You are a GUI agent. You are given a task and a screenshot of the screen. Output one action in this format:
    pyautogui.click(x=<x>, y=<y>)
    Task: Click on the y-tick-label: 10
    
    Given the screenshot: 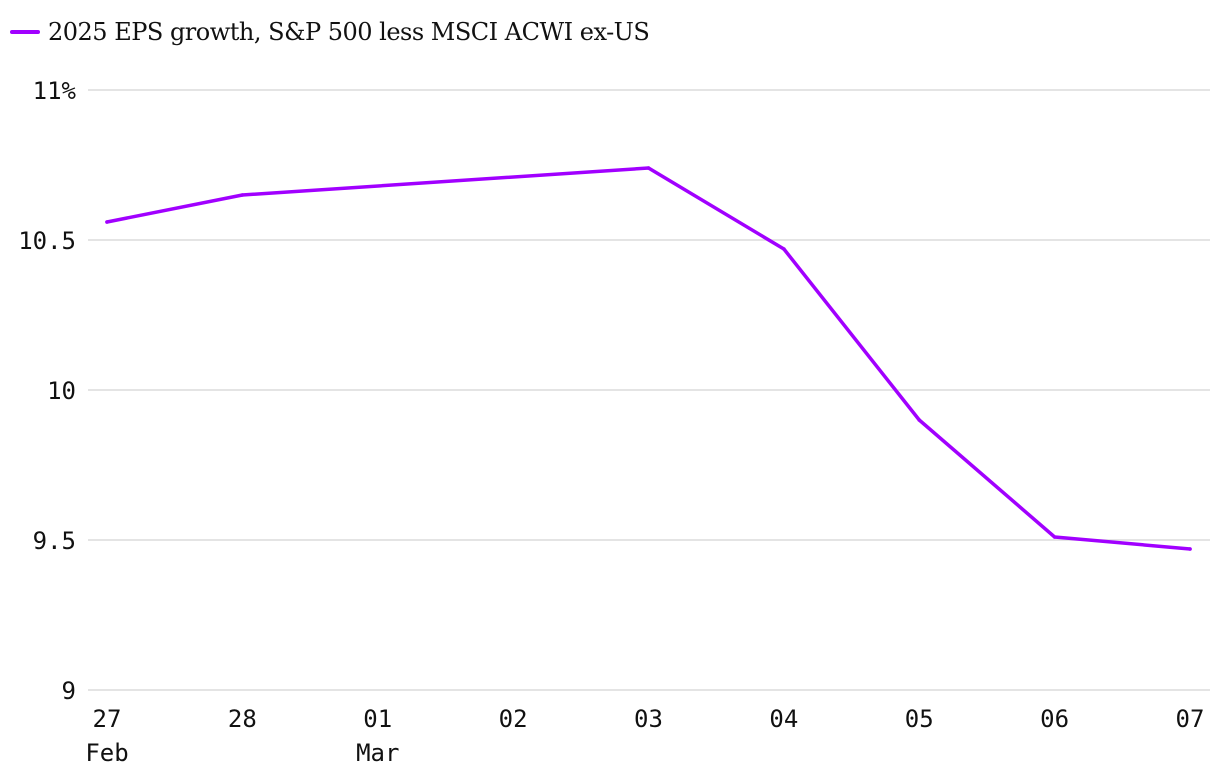 What is the action you would take?
    pyautogui.click(x=61, y=391)
    